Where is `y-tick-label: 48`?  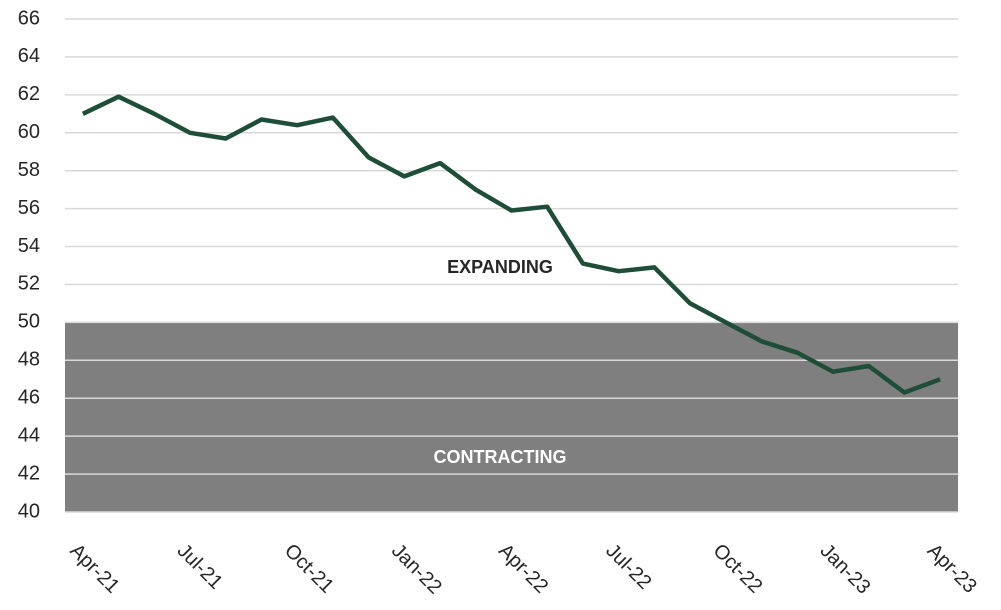
y-tick-label: 48 is located at coordinates (29, 360).